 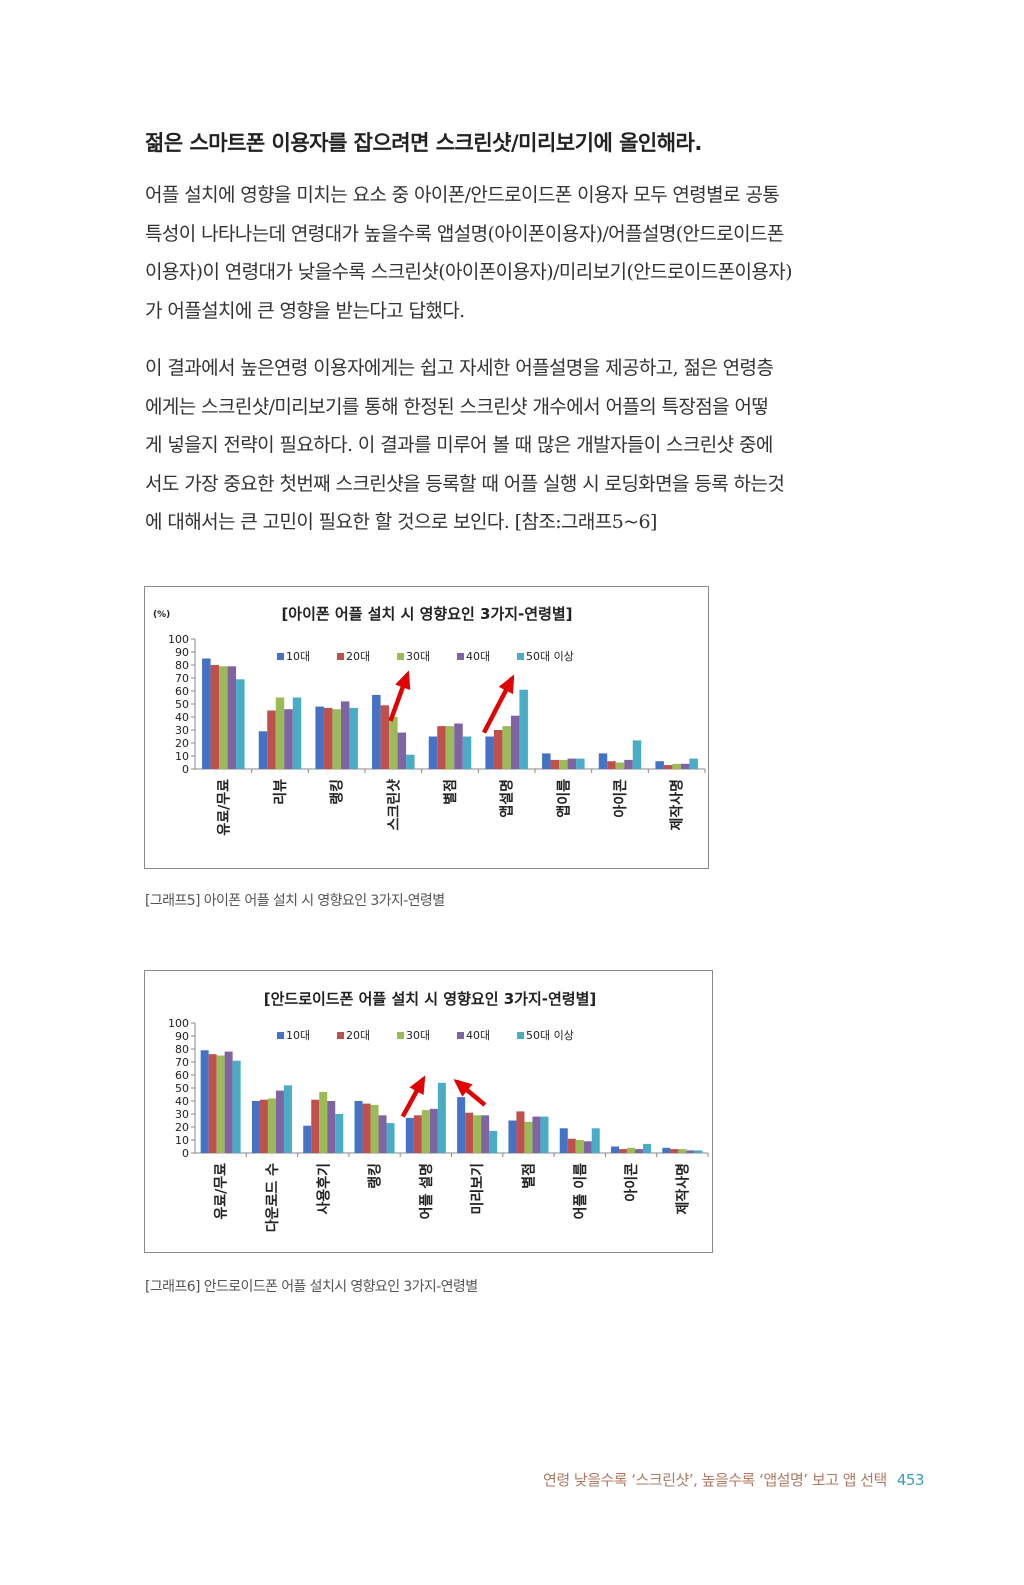 I want to click on category-label: 사용후기, so click(x=324, y=1189).